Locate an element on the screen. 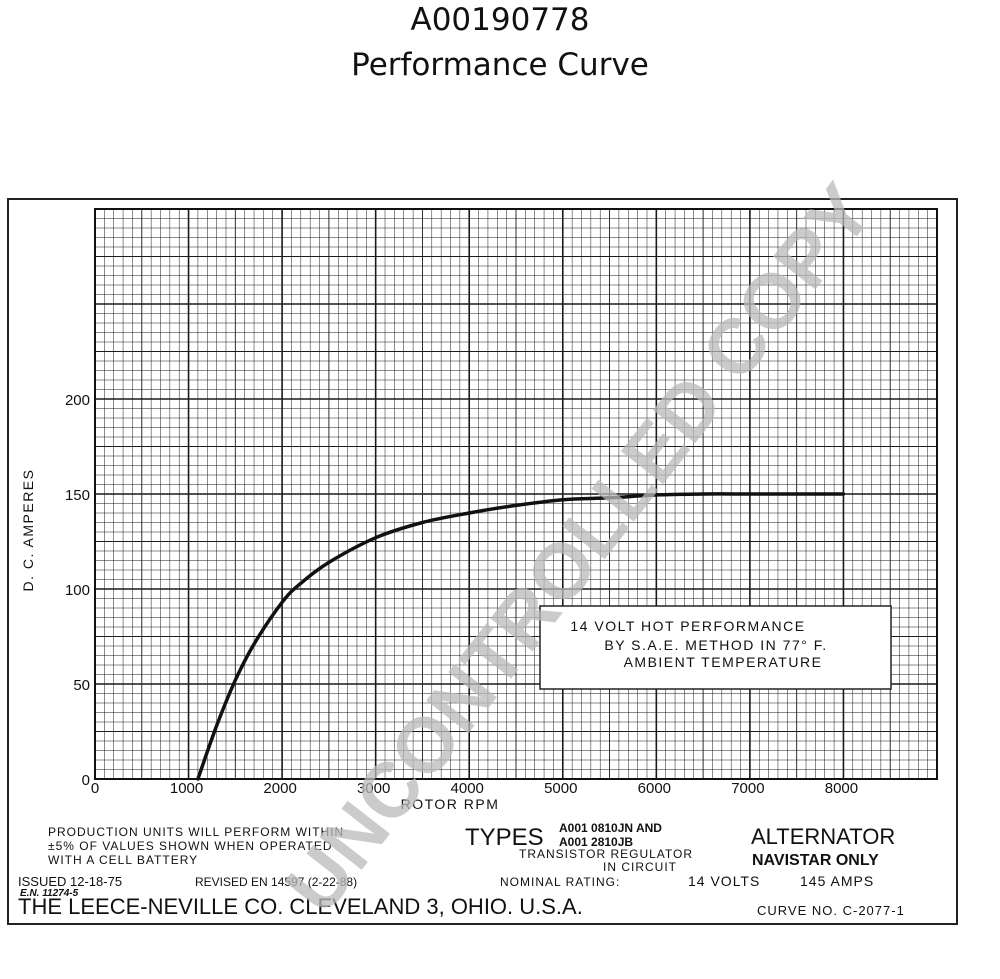 The image size is (1000, 979). y-tick-label: 100 is located at coordinates (77, 590).